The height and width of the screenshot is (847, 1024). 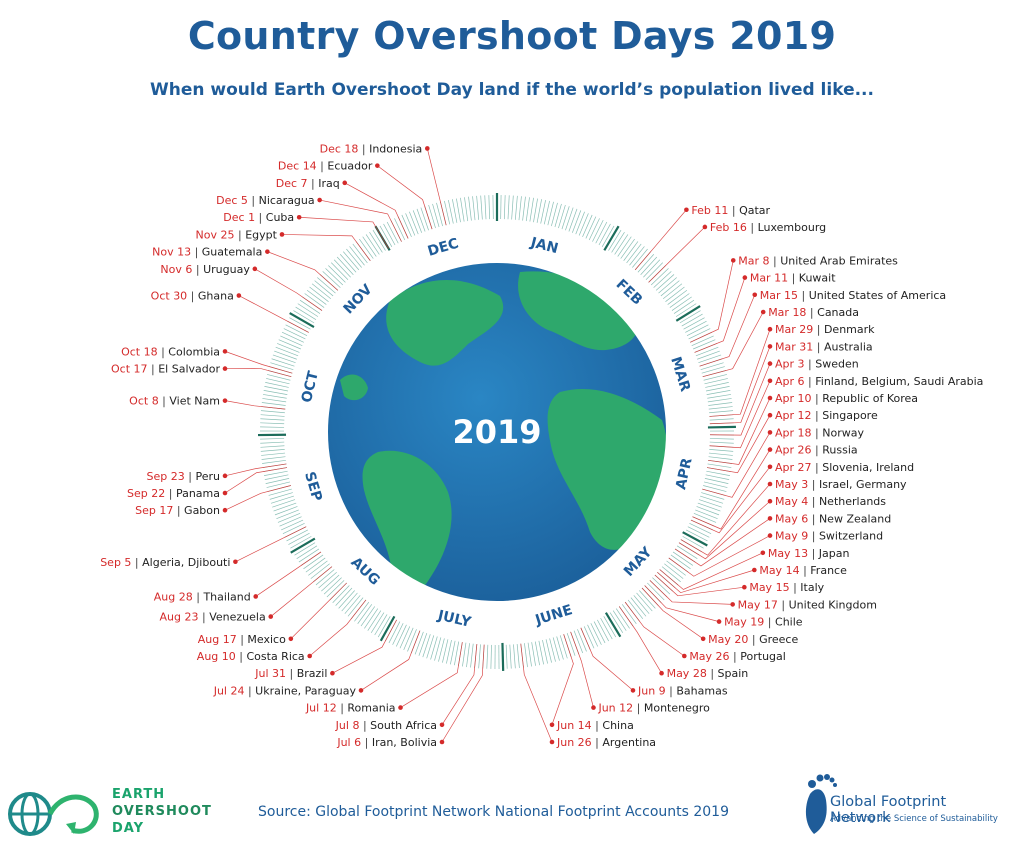 What do you see at coordinates (232, 252) in the screenshot?
I see `country-name: Guatemala` at bounding box center [232, 252].